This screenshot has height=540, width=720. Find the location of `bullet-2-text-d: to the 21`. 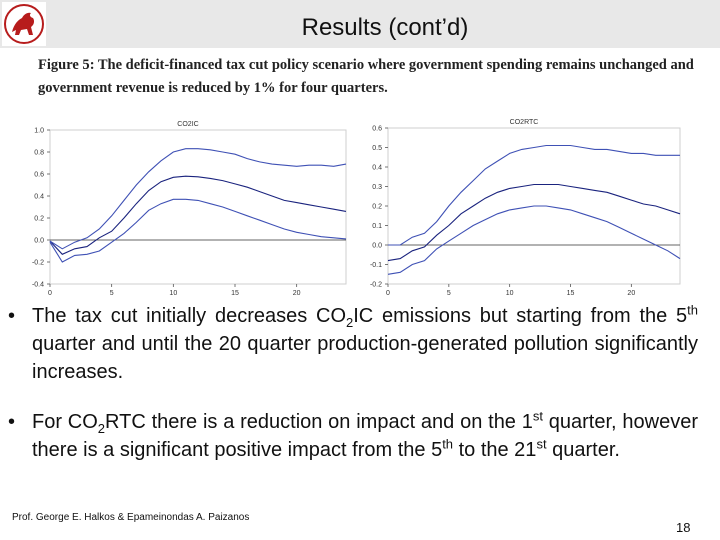

bullet-2-text-d: to the 21 is located at coordinates (495, 450).